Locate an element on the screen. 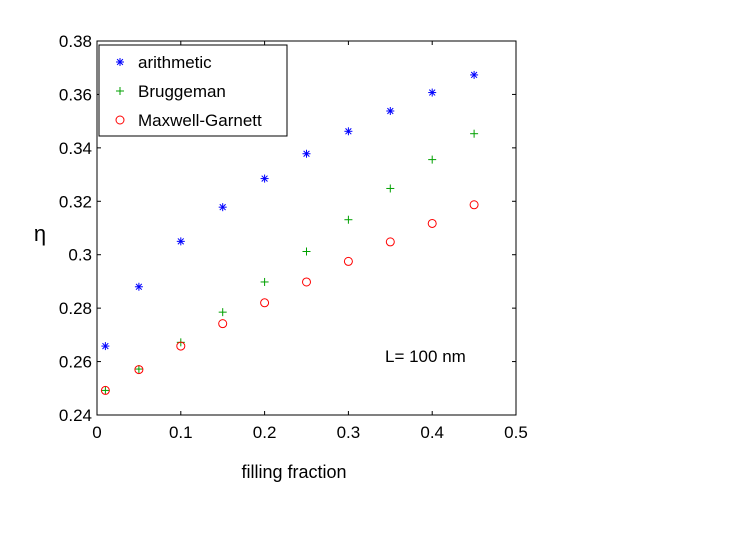 The height and width of the screenshot is (551, 747). y-tick-label: 0.28 is located at coordinates (75, 308).